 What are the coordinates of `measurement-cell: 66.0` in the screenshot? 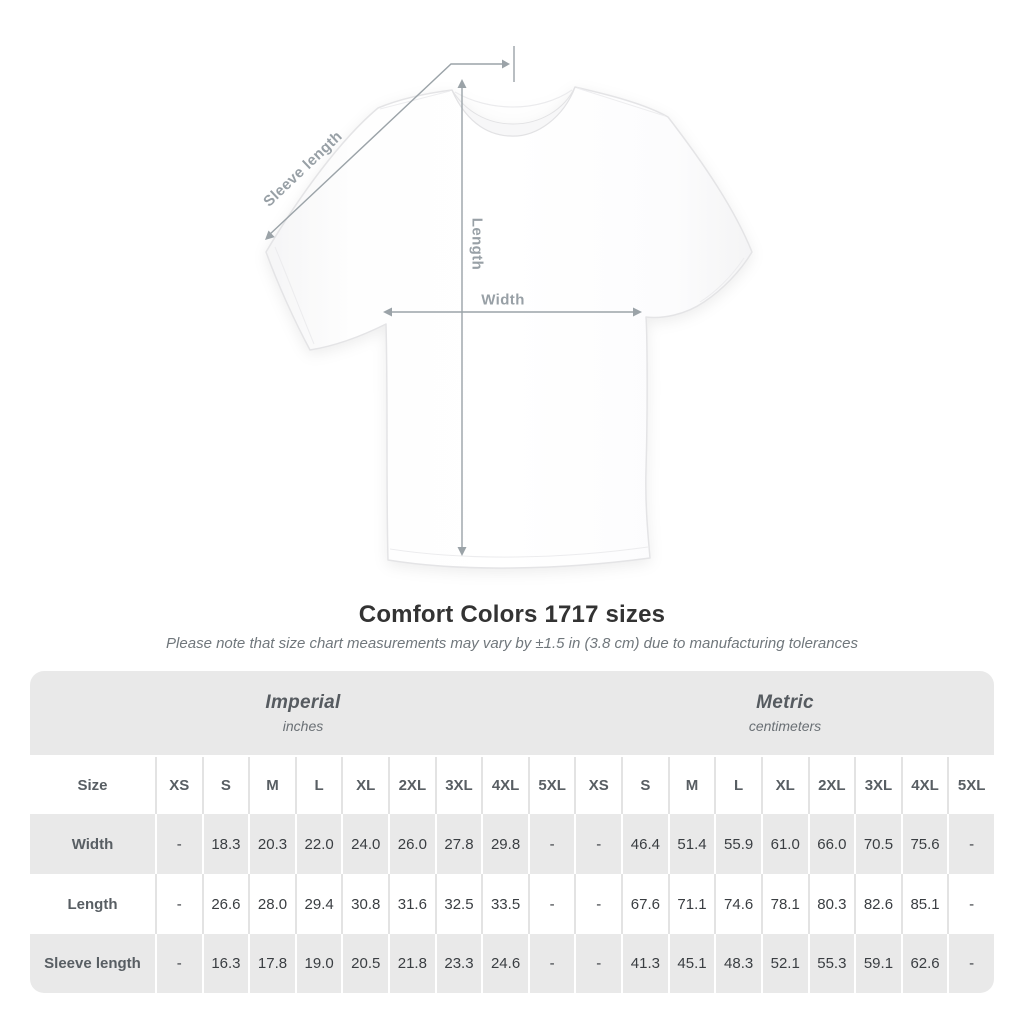 It's located at (832, 844).